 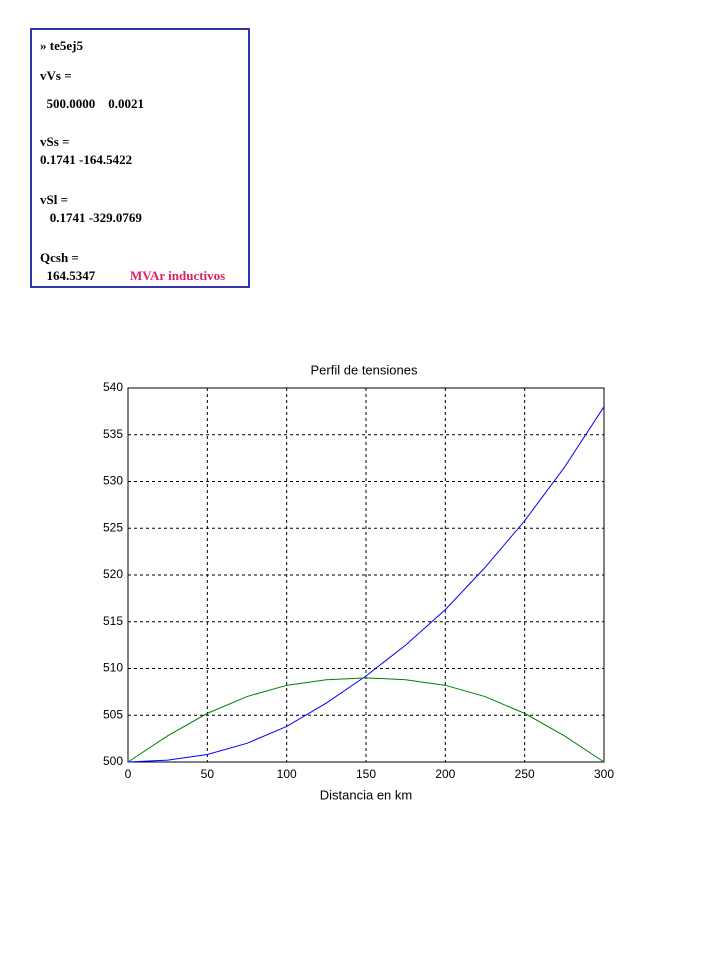 I want to click on console-line: vSs =, so click(x=55, y=141).